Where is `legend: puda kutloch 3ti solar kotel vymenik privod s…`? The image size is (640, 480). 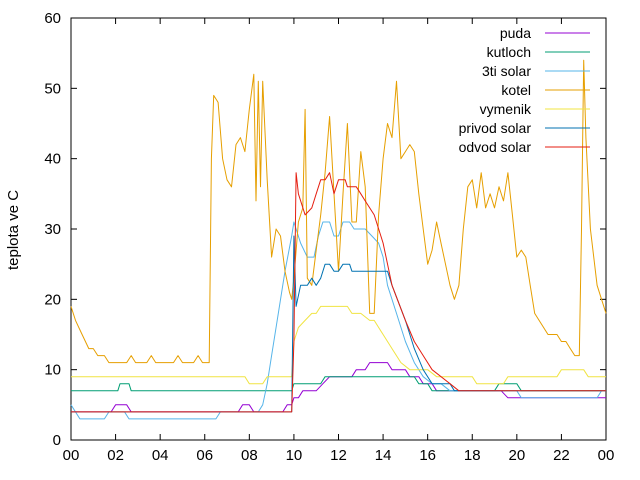 legend: puda kutloch 3ti solar kotel vymenik privod s… is located at coordinates (524, 90).